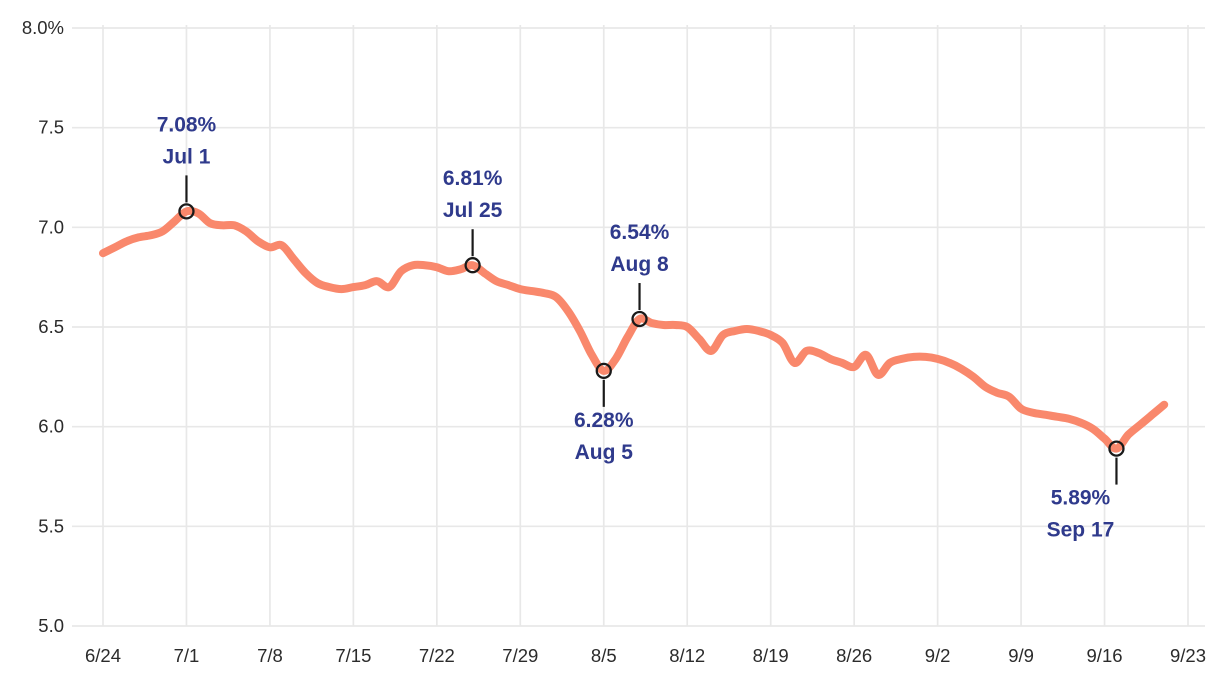  What do you see at coordinates (473, 210) in the screenshot?
I see `annotation-date-label: Jul 25` at bounding box center [473, 210].